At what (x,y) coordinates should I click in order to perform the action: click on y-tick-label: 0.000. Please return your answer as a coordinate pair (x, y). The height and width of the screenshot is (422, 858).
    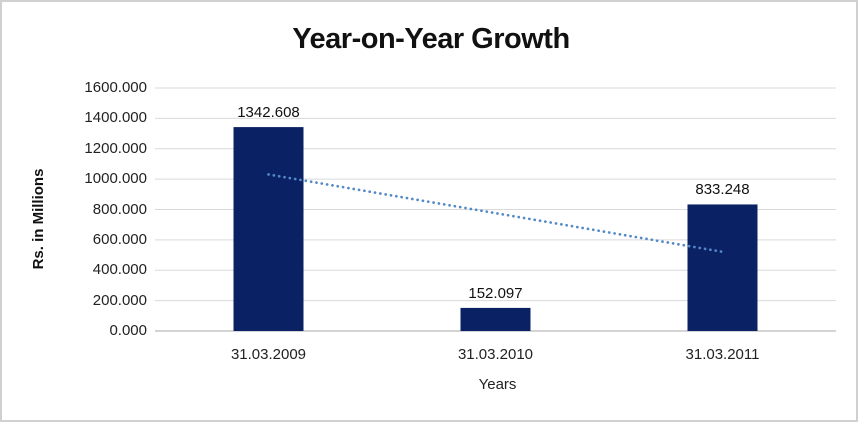
    Looking at the image, I should click on (128, 330).